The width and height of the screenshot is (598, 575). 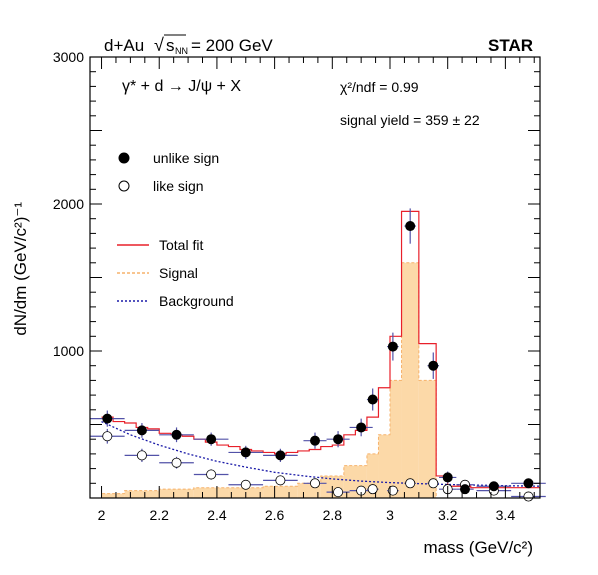 What do you see at coordinates (379, 87) in the screenshot?
I see `chi2-label: χ²/ndf = 0.99` at bounding box center [379, 87].